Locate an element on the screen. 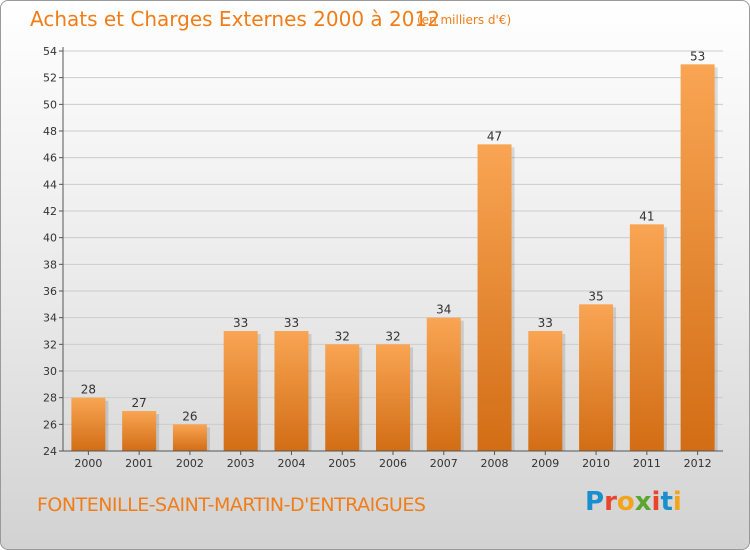 This screenshot has height=550, width=750. y-tick-label: 54 is located at coordinates (50, 51).